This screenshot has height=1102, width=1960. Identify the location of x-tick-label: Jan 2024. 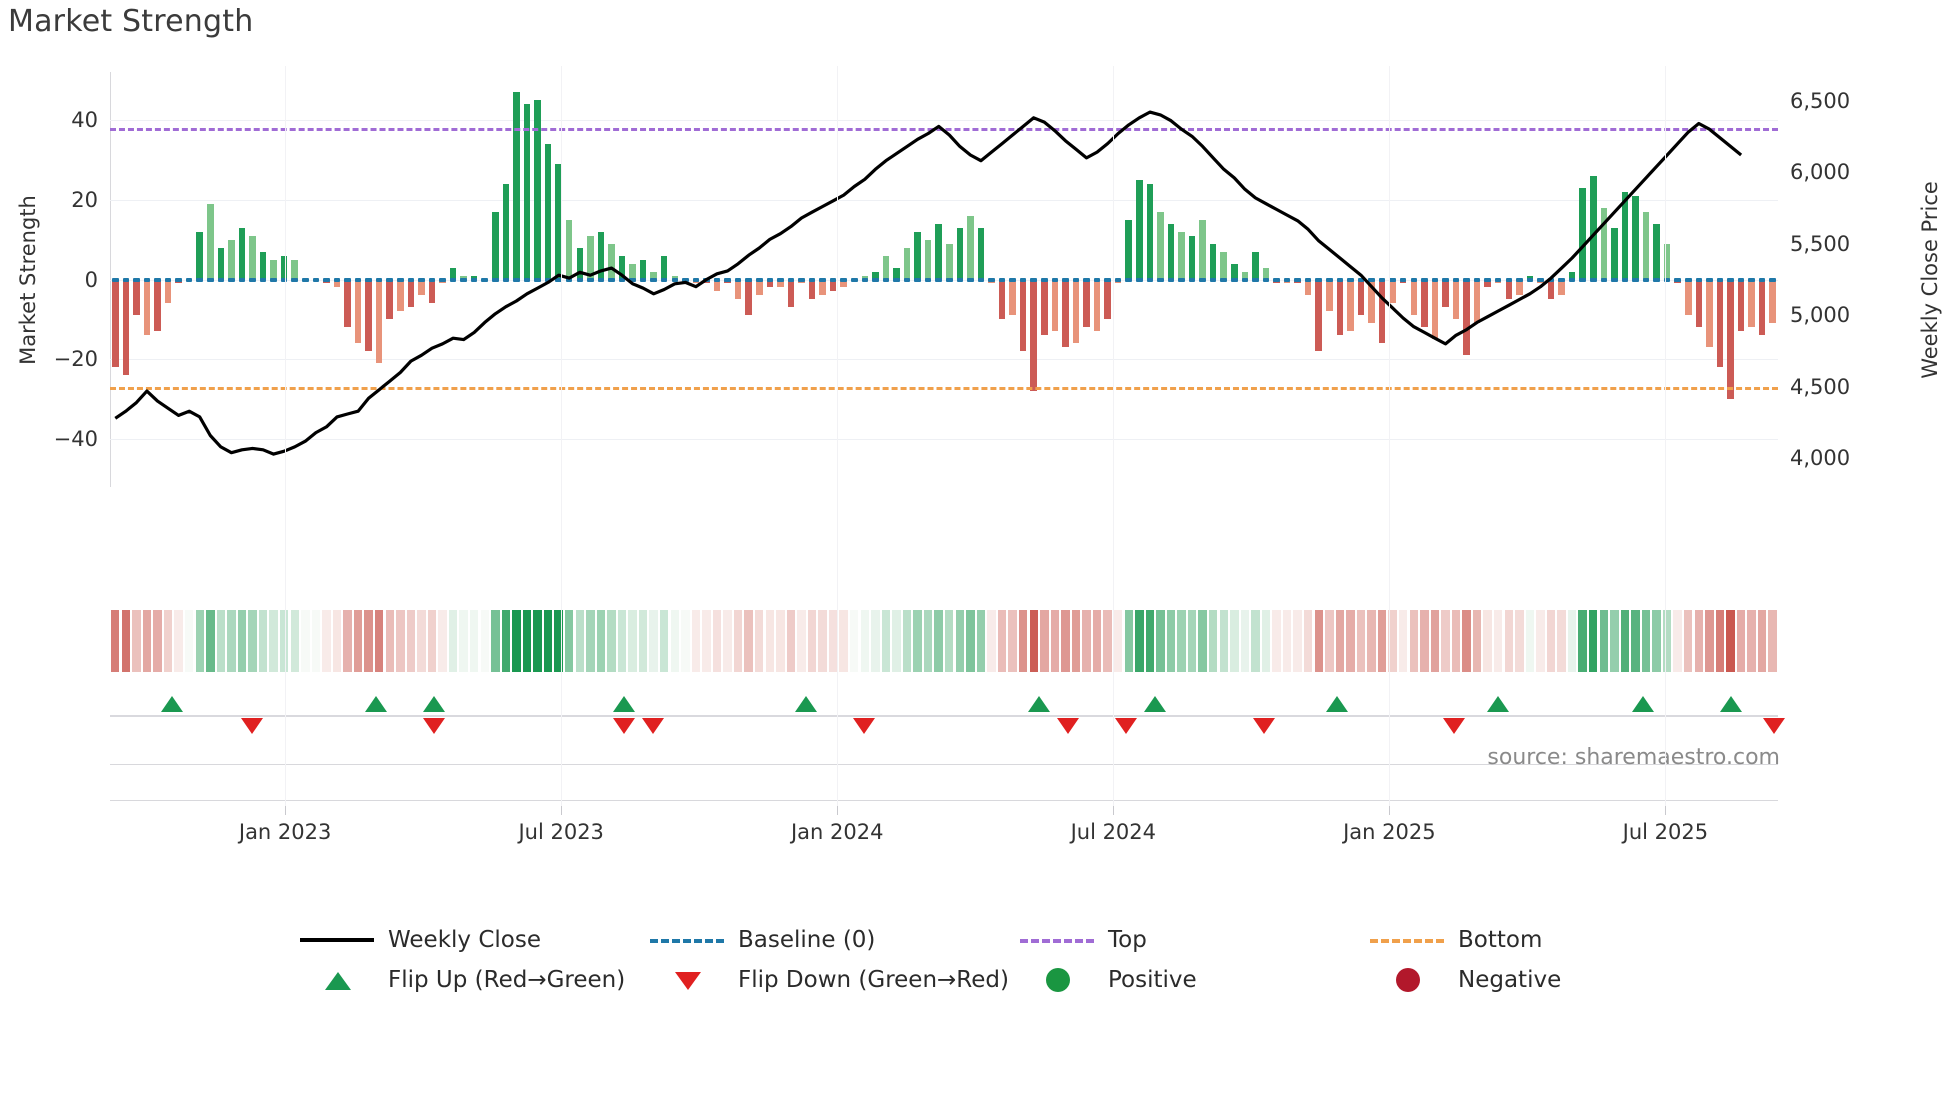
(837, 832).